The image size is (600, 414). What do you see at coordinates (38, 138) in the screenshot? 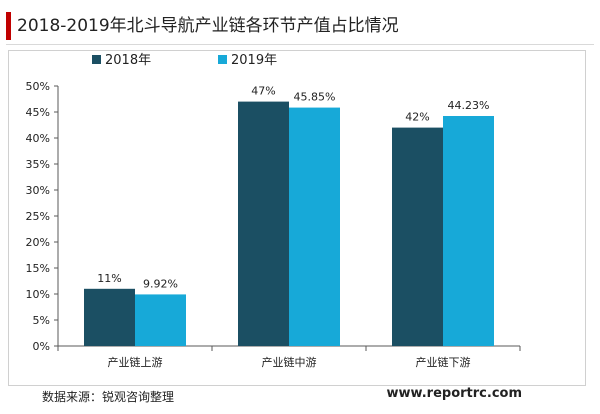
I see `y-tick-label-8: 40%` at bounding box center [38, 138].